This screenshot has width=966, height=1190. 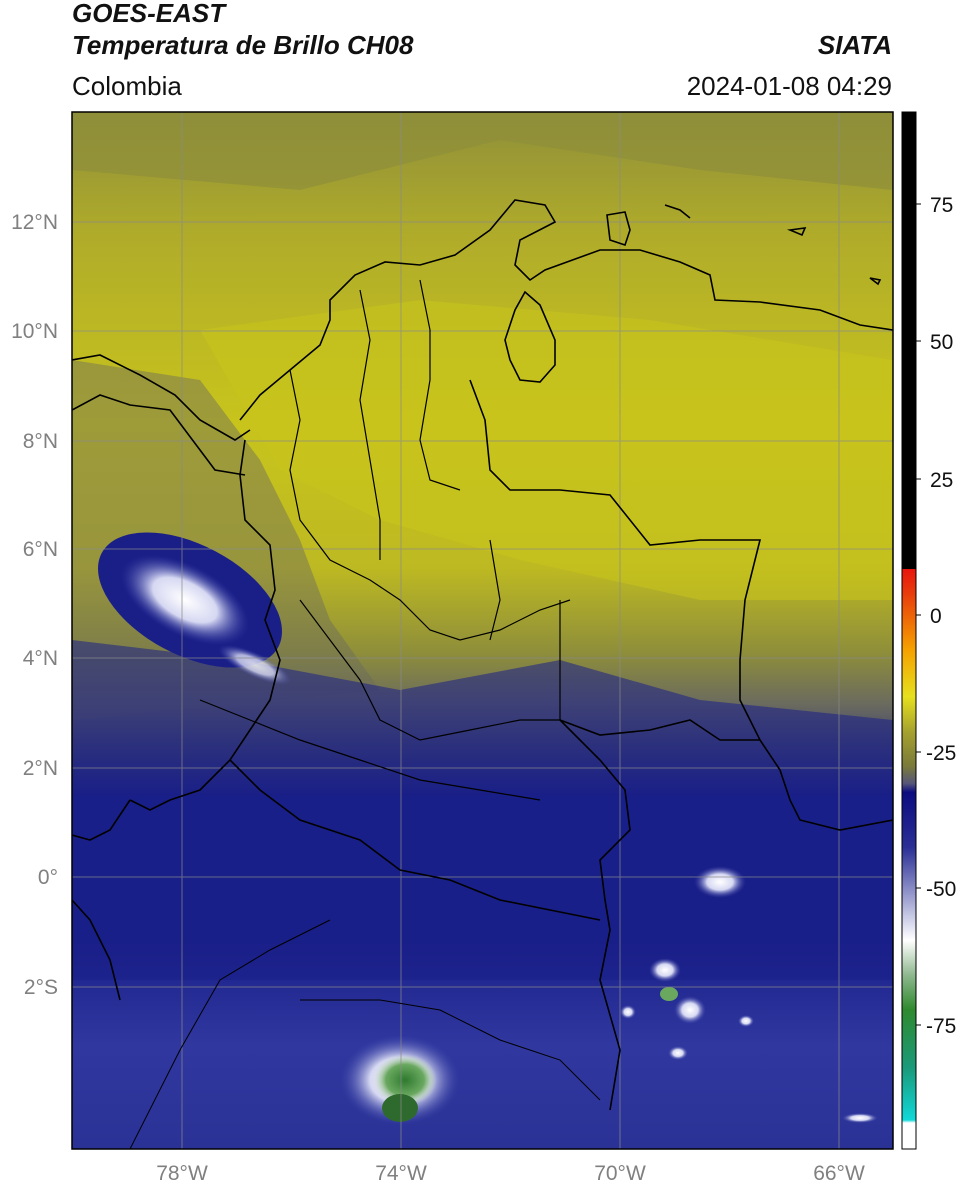 What do you see at coordinates (789, 86) in the screenshot?
I see `datetime-label: 2024-01-08 04:29` at bounding box center [789, 86].